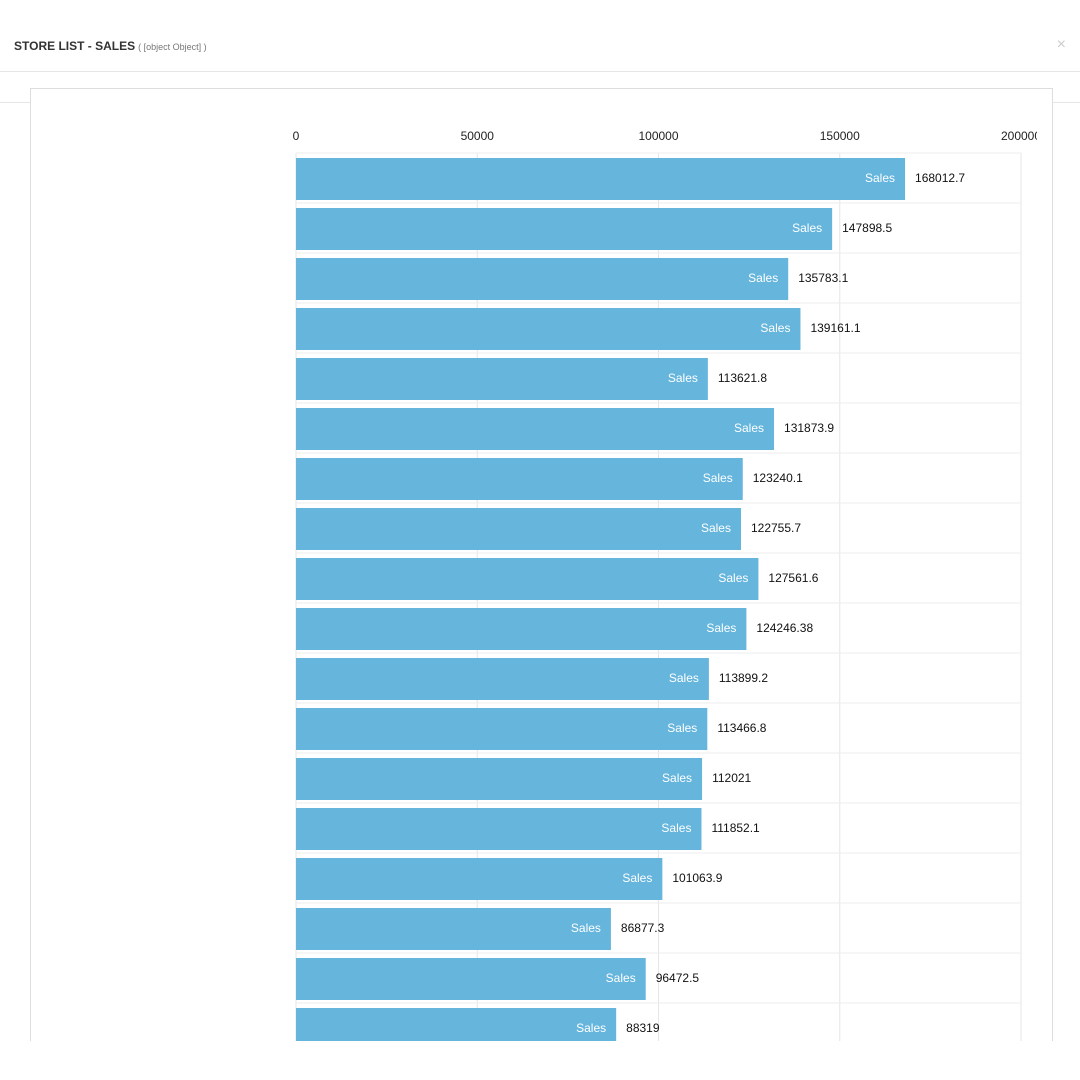 The width and height of the screenshot is (1080, 1080). I want to click on value-label: 113899.2, so click(743, 678).